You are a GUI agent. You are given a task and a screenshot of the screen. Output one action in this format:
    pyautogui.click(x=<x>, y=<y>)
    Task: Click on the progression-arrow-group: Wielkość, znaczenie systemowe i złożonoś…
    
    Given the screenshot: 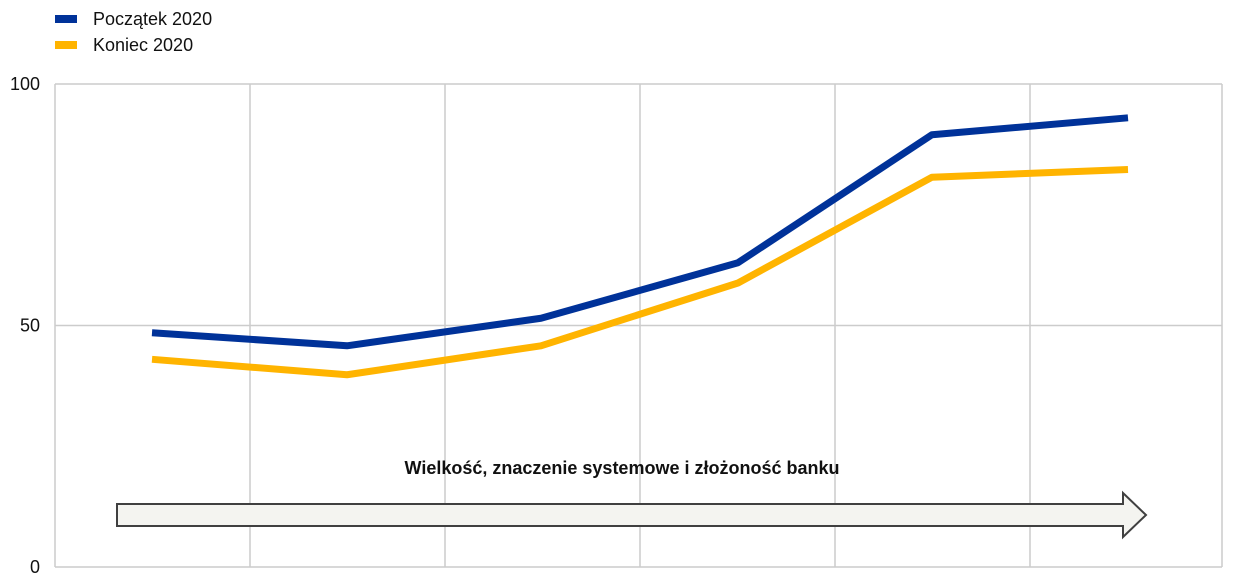 What is the action you would take?
    pyautogui.click(x=632, y=499)
    